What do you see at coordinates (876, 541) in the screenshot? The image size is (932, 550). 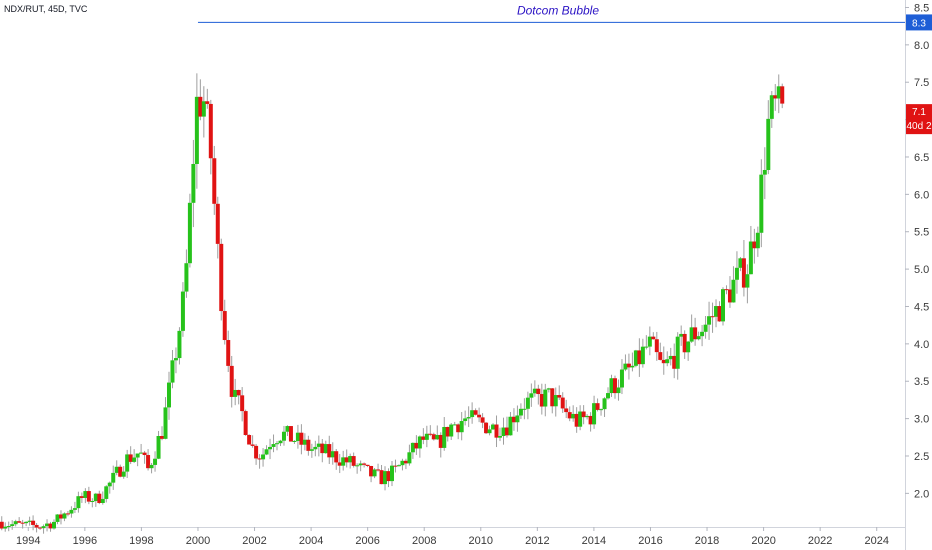 I see `time-tick-label: 2024` at bounding box center [876, 541].